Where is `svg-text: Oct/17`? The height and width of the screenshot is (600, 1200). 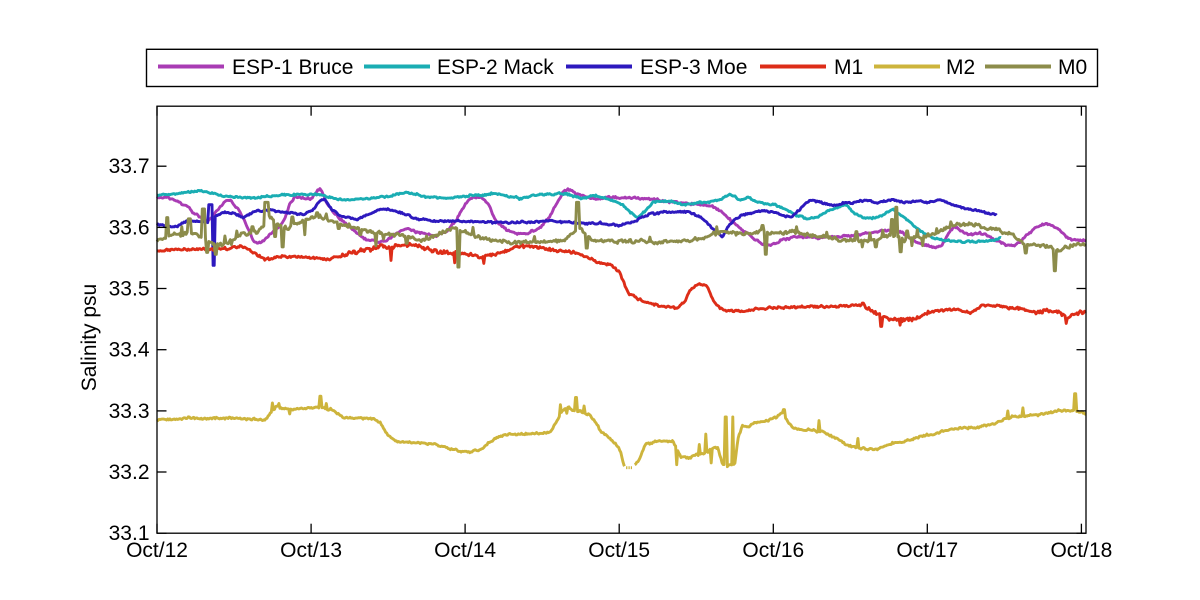
svg-text: Oct/17 is located at coordinates (927, 550).